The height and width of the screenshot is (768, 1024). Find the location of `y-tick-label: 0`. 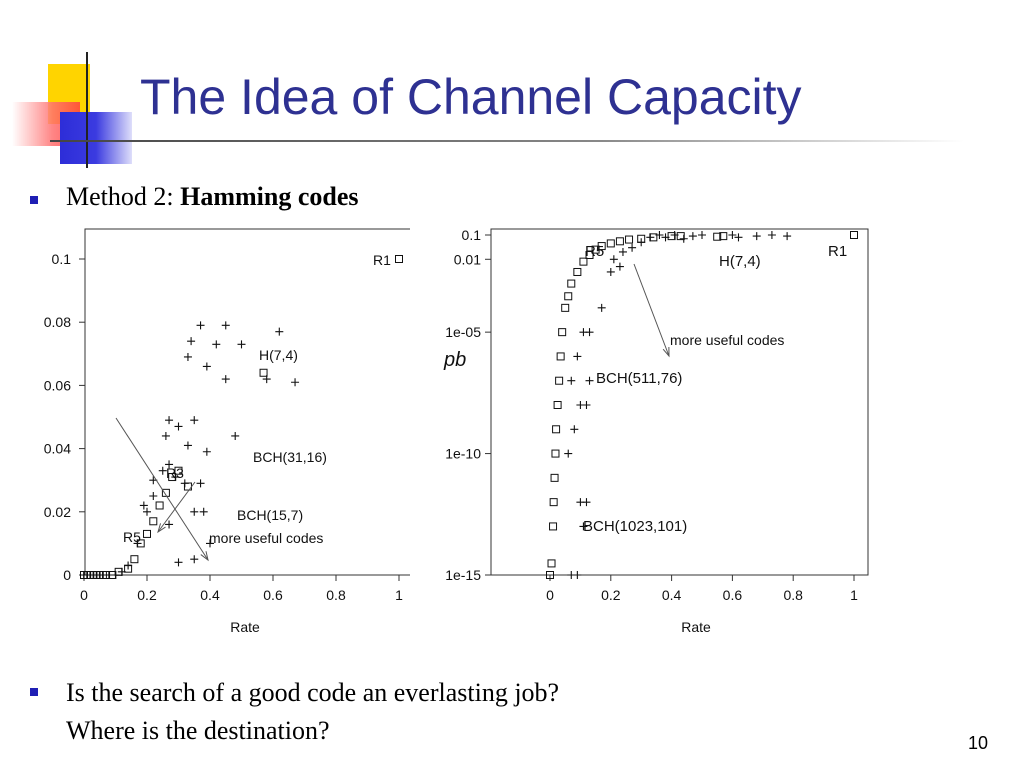

y-tick-label: 0 is located at coordinates (67, 575).